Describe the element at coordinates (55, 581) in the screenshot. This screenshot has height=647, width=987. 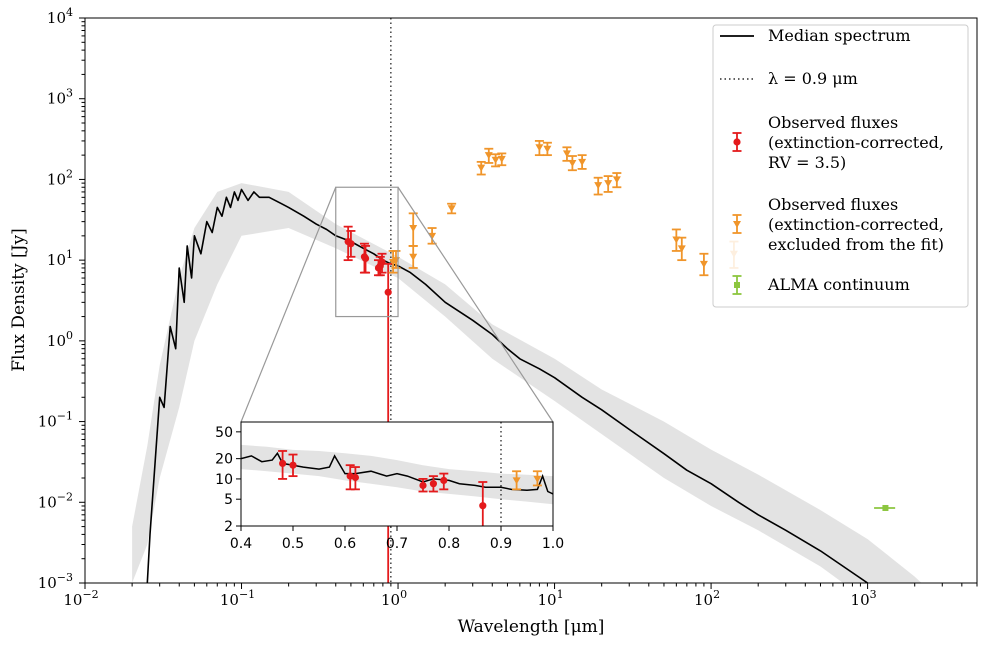
I see `y-tick-label: 10⁻³` at that location.